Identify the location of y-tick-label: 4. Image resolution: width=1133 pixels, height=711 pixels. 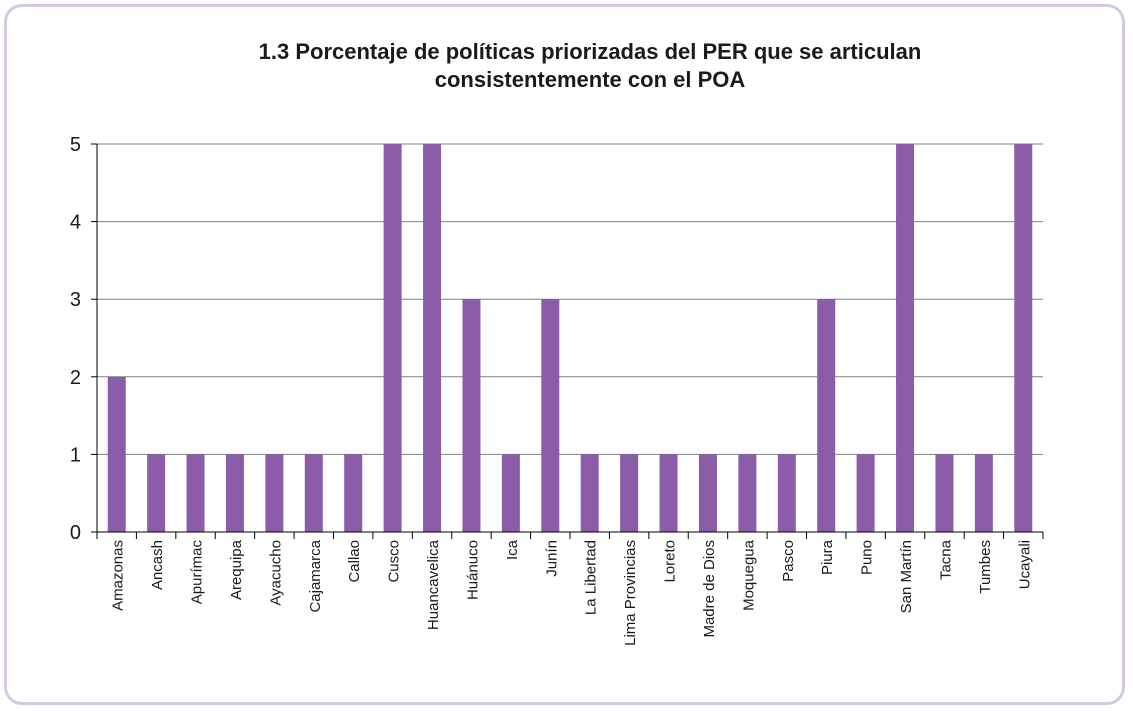
(75, 223).